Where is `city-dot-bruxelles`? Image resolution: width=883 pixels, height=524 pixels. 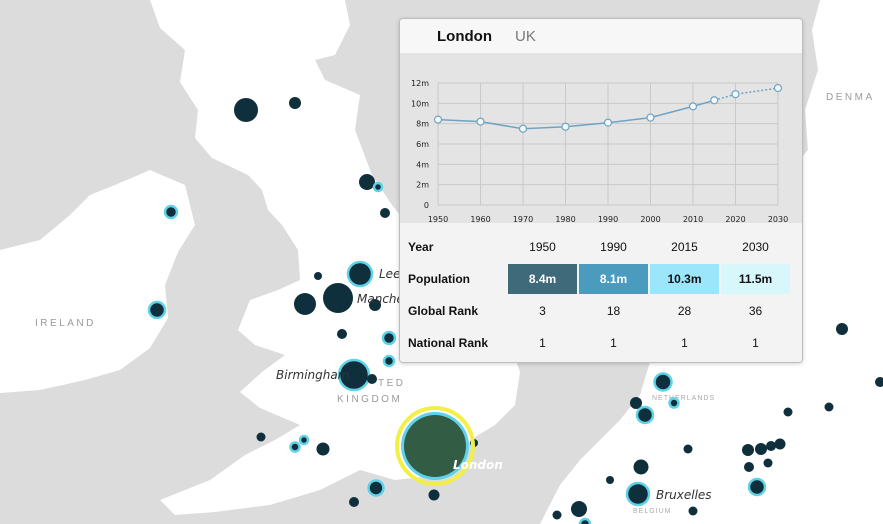 city-dot-bruxelles is located at coordinates (638, 494).